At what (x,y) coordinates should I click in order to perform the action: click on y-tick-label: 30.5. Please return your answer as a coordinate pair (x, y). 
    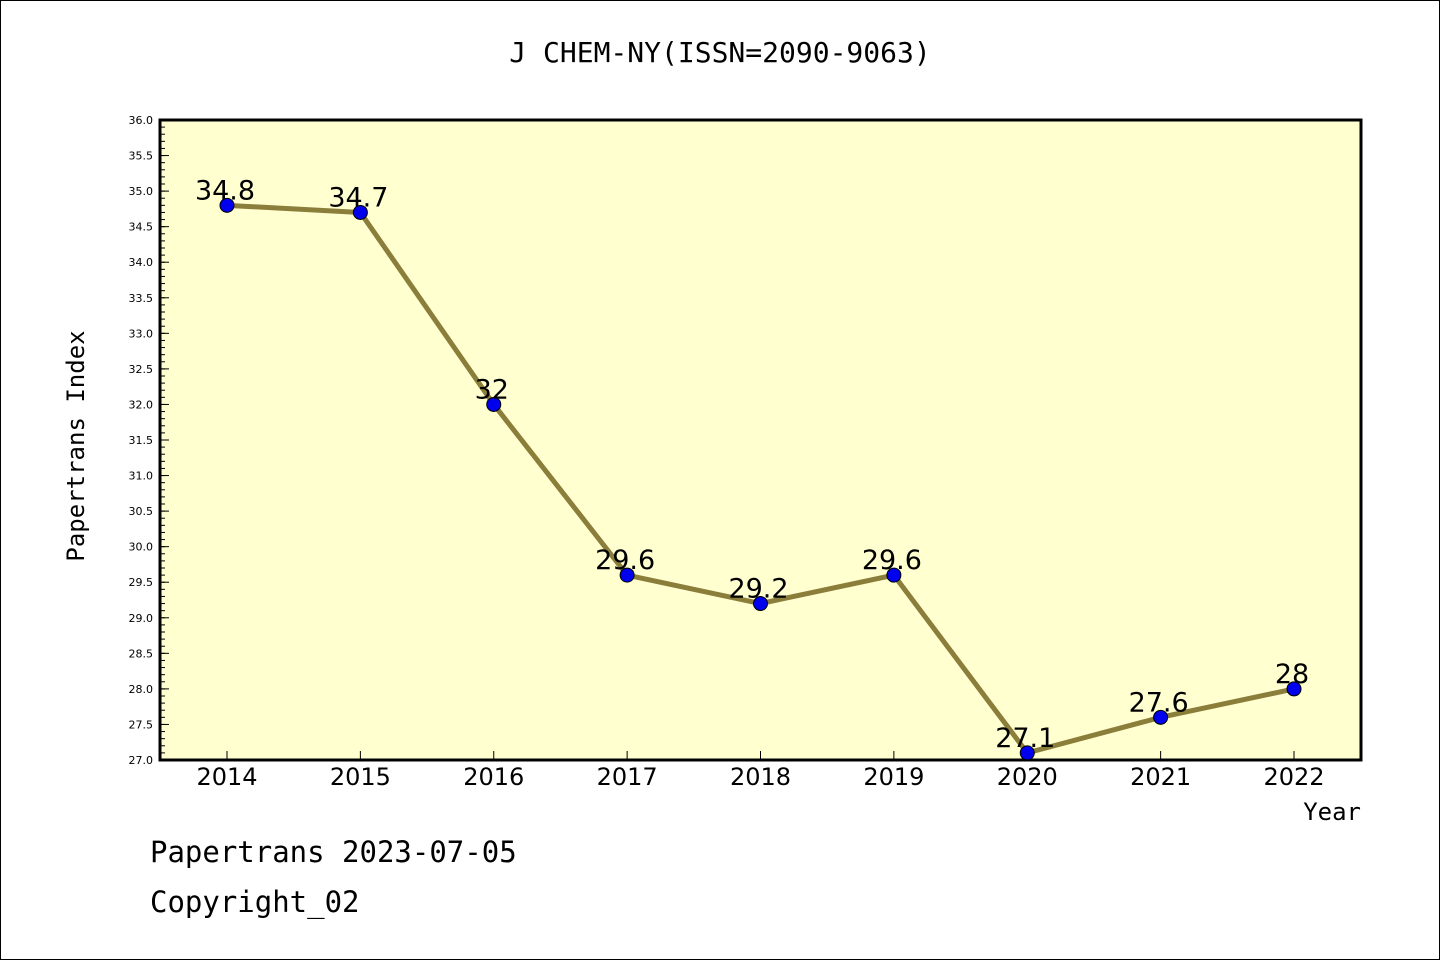
    Looking at the image, I should click on (141, 511).